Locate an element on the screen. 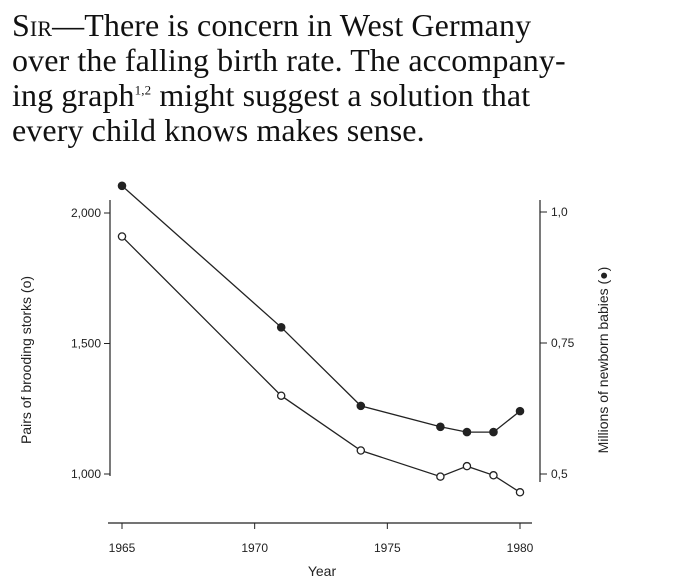 The height and width of the screenshot is (584, 676). left-axis-title: Pairs of brooding storks (o) is located at coordinates (26, 360).